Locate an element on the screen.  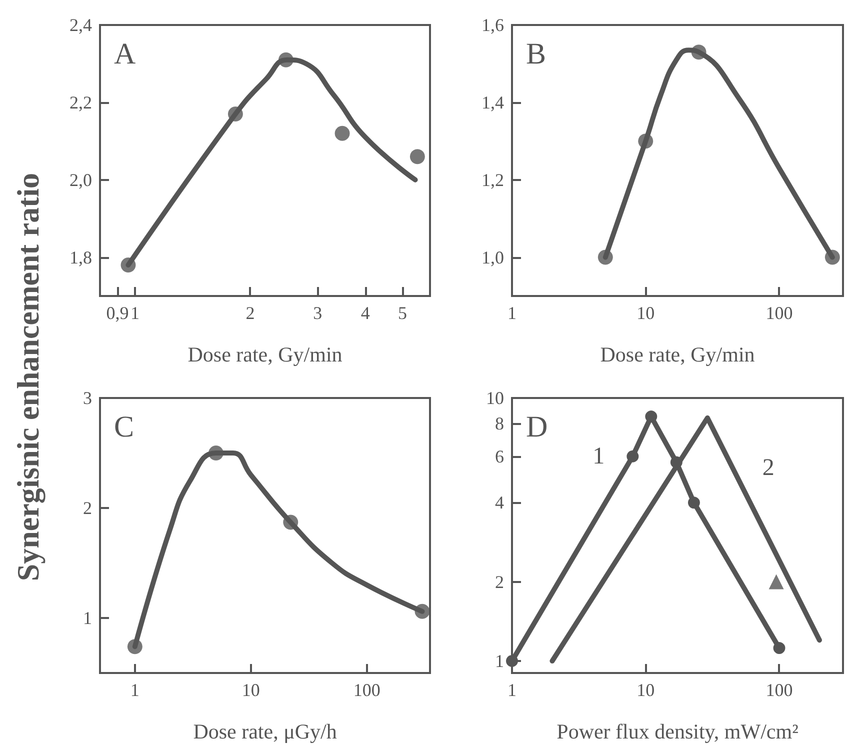
y-tick-label: 1,6 is located at coordinates (493, 25).